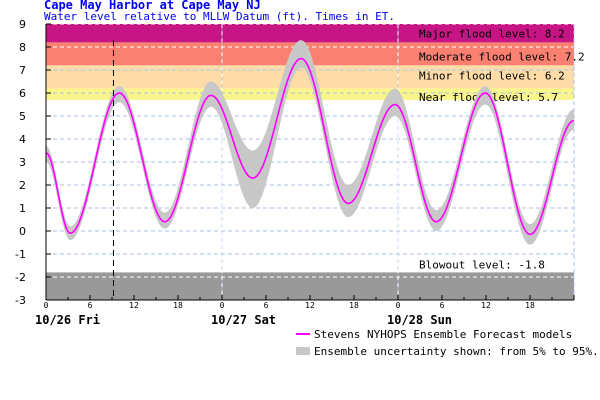  Describe the element at coordinates (492, 75) in the screenshot. I see `threshold-label: Minor flood level: 6.2` at that location.